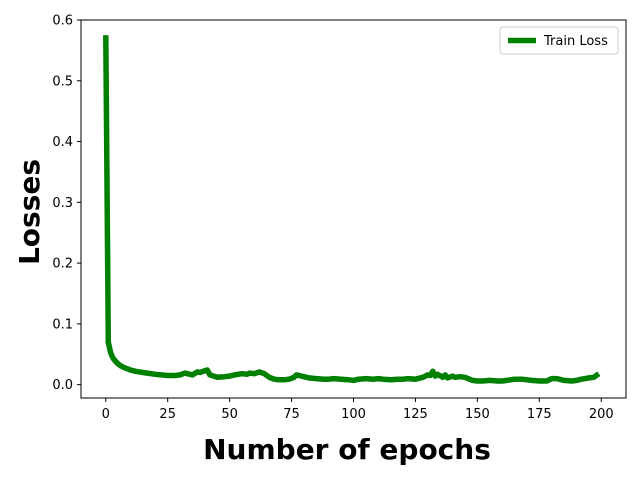 The height and width of the screenshot is (480, 640). I want to click on x-tick-label: 75, so click(291, 414).